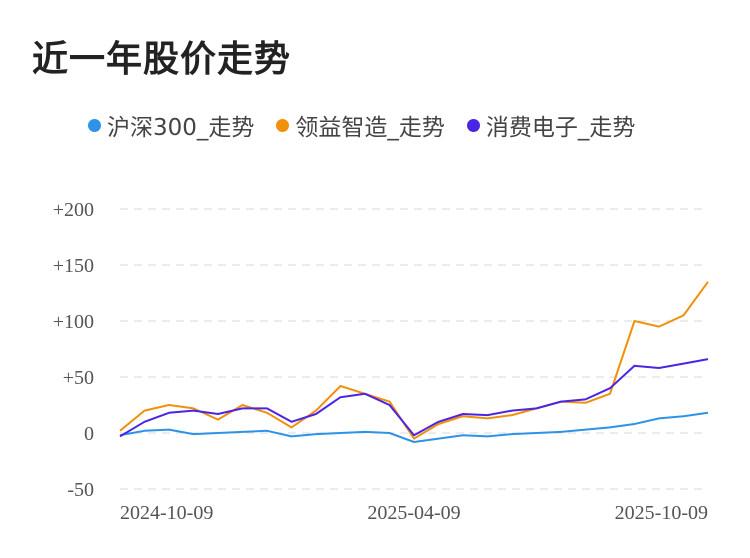  I want to click on y-tick-label: 0, so click(89, 434).